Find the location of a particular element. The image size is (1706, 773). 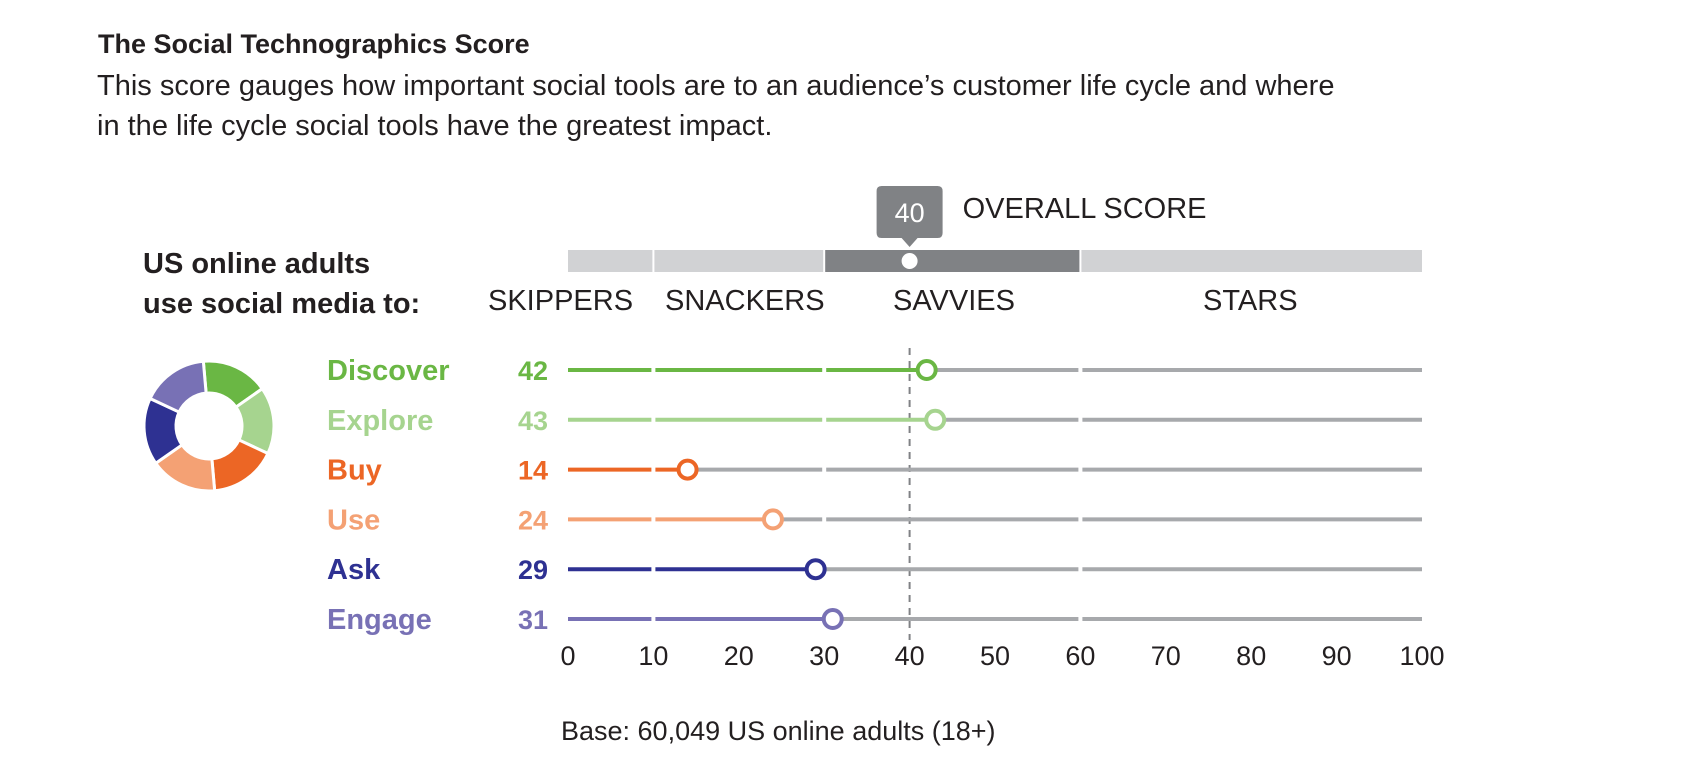

row-label: Engage is located at coordinates (379, 620).